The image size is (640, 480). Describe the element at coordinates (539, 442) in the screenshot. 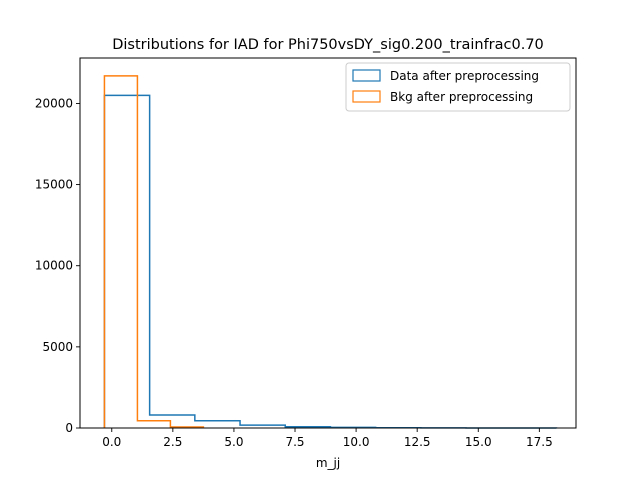

I see `x-tick-label: 17.5` at that location.